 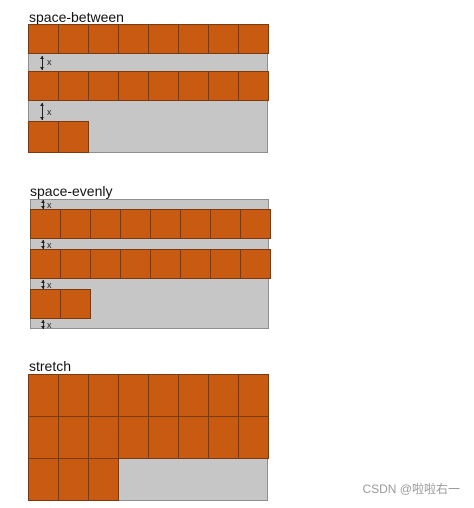 What do you see at coordinates (50, 366) in the screenshot?
I see `title-stretch: stretch` at bounding box center [50, 366].